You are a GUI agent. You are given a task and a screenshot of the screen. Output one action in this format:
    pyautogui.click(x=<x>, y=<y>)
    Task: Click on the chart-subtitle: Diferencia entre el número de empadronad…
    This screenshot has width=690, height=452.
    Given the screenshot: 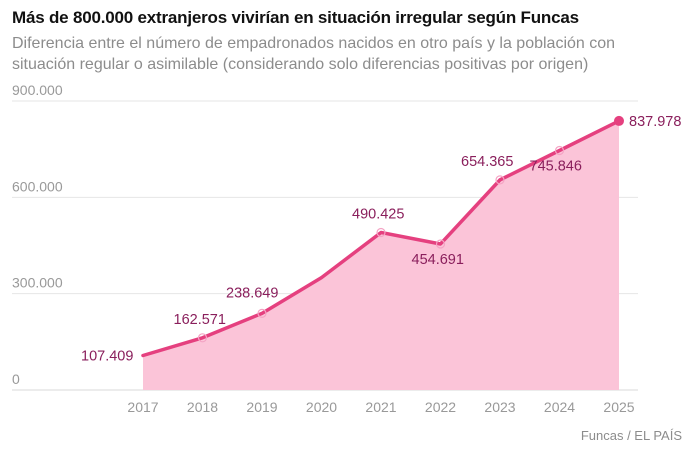 What is the action you would take?
    pyautogui.click(x=314, y=54)
    